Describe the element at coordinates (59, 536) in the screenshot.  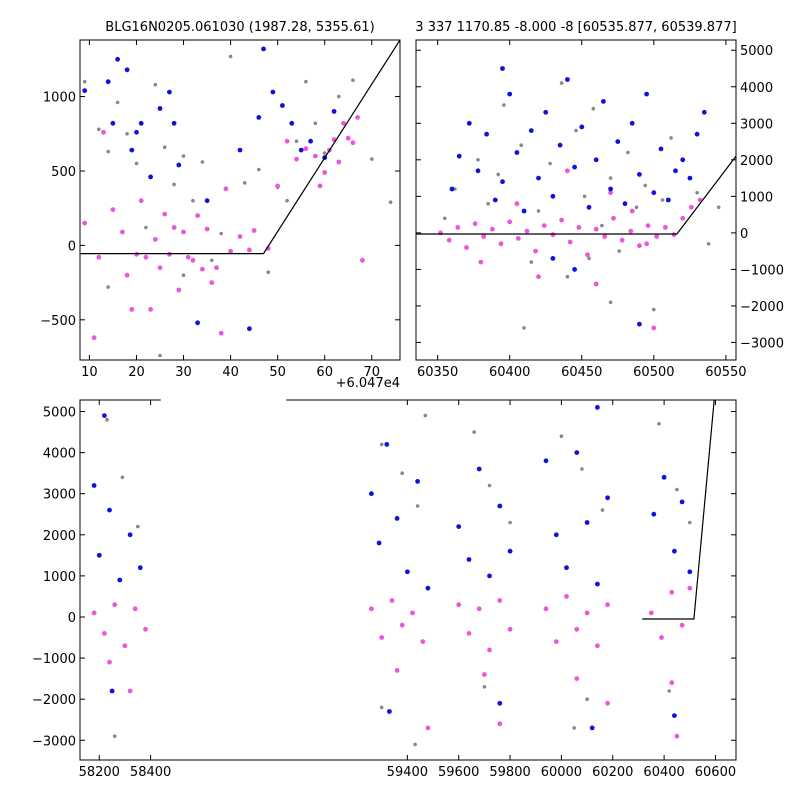
I see `y-tick-label: 2000` at that location.